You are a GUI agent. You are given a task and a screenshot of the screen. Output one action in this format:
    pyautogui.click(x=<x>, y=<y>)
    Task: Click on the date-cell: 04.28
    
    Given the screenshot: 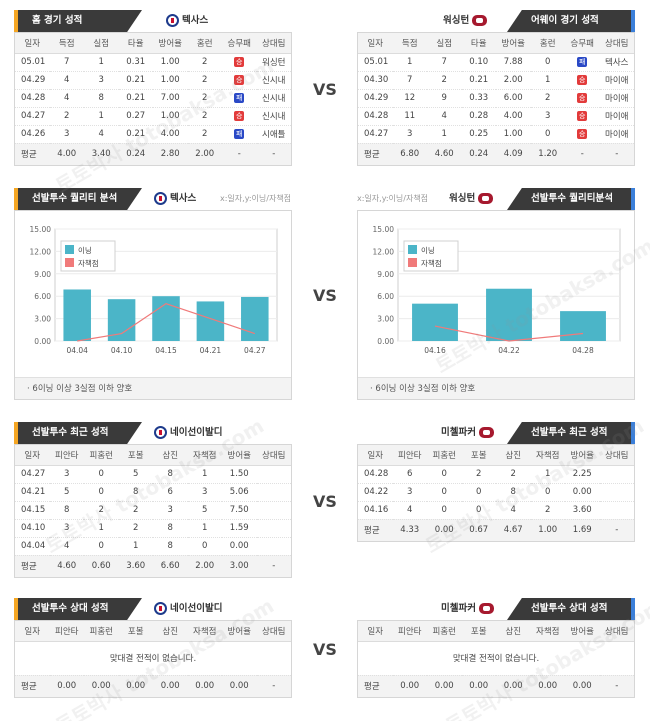 What is the action you would take?
    pyautogui.click(x=375, y=474)
    